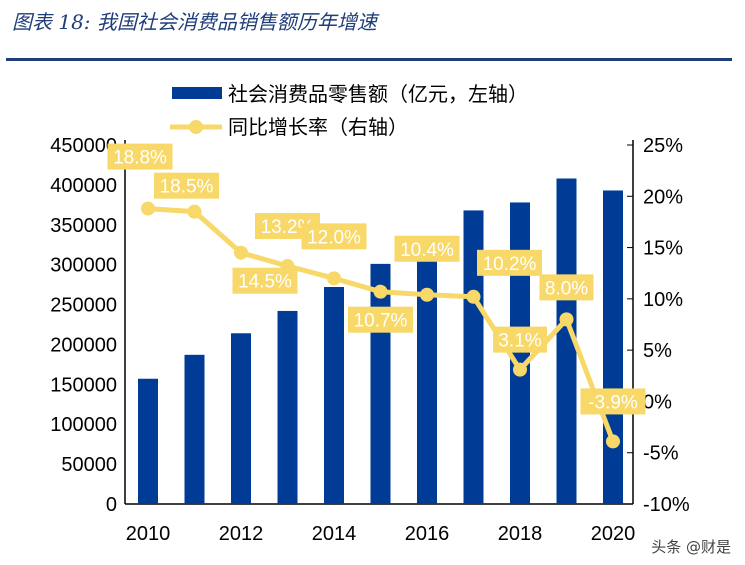 This screenshot has height=565, width=745. I want to click on data-label: 14.5%, so click(265, 282).